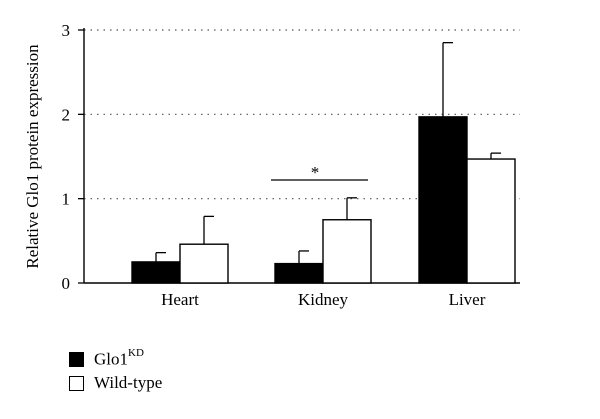 Image resolution: width=600 pixels, height=419 pixels. Describe the element at coordinates (323, 299) in the screenshot. I see `category-label: Kidney` at that location.